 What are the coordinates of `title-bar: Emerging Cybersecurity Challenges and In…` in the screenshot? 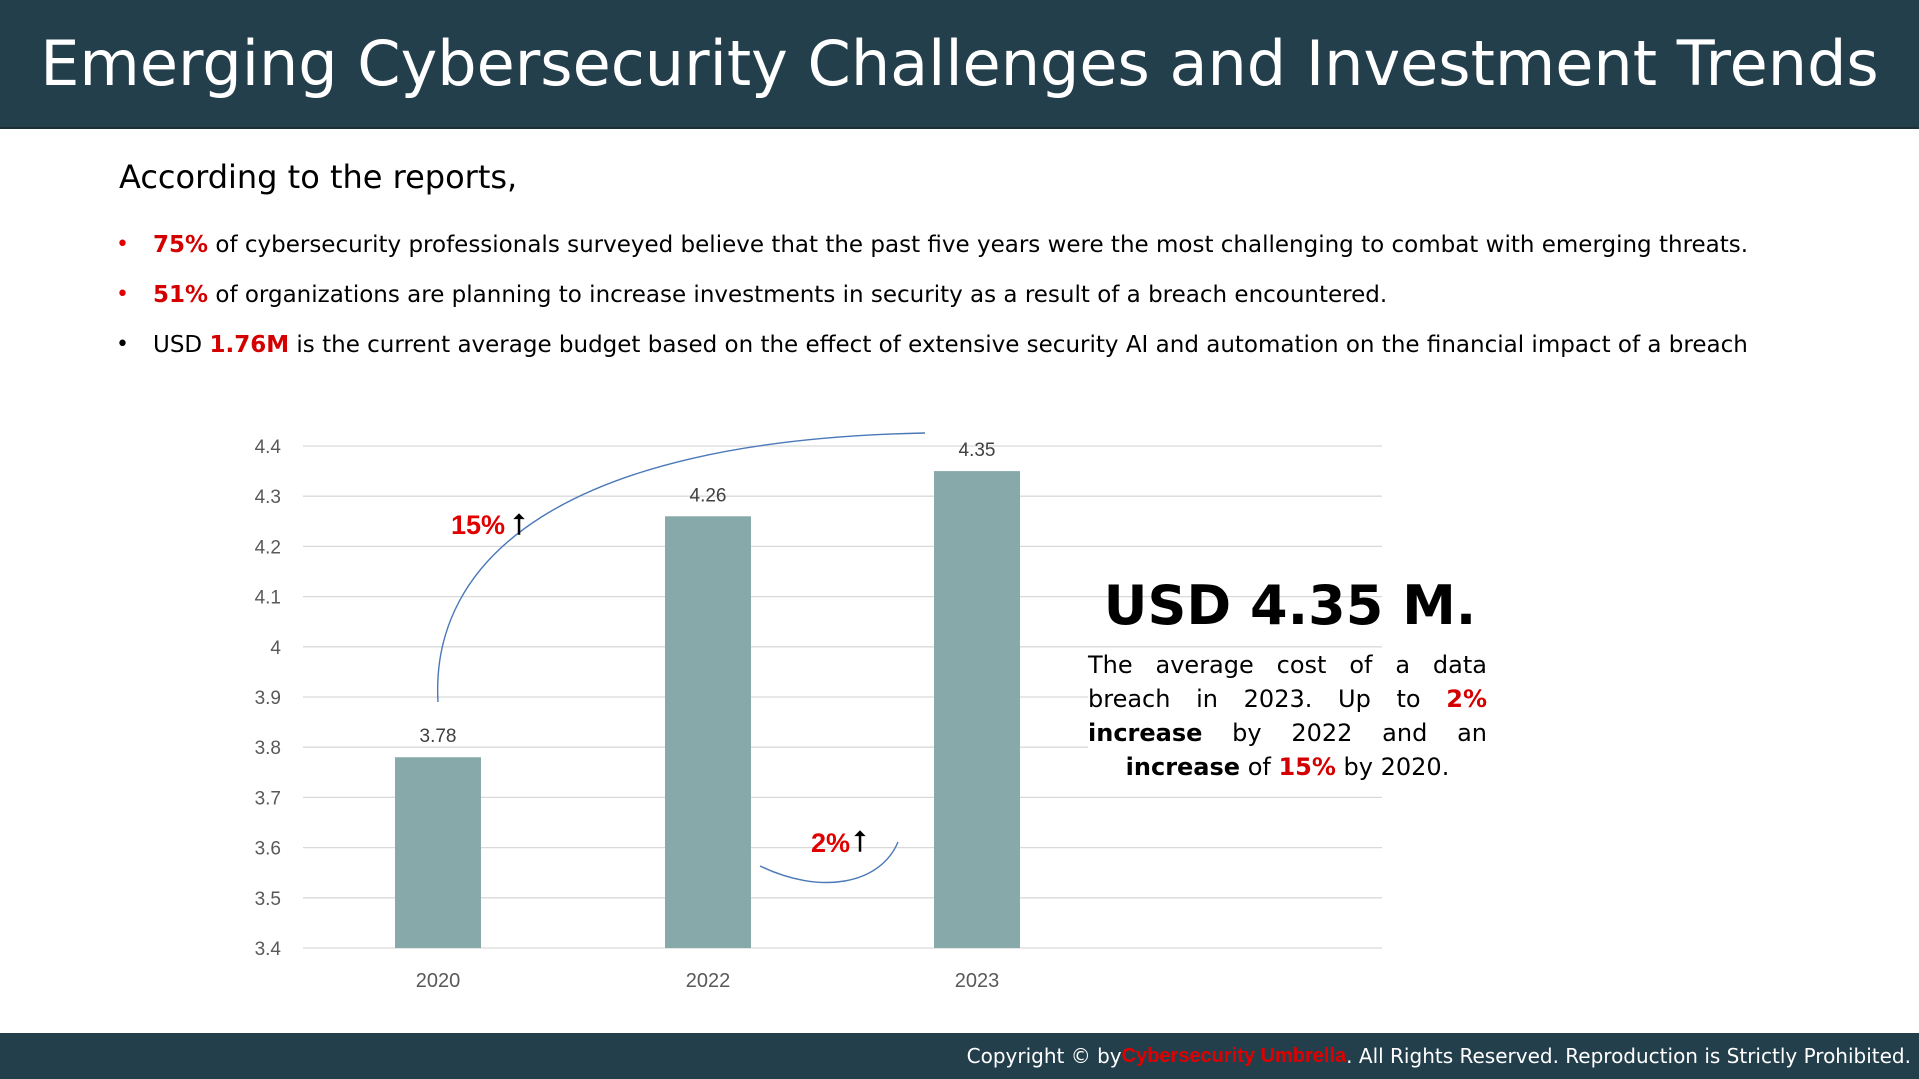 It's located at (959, 64).